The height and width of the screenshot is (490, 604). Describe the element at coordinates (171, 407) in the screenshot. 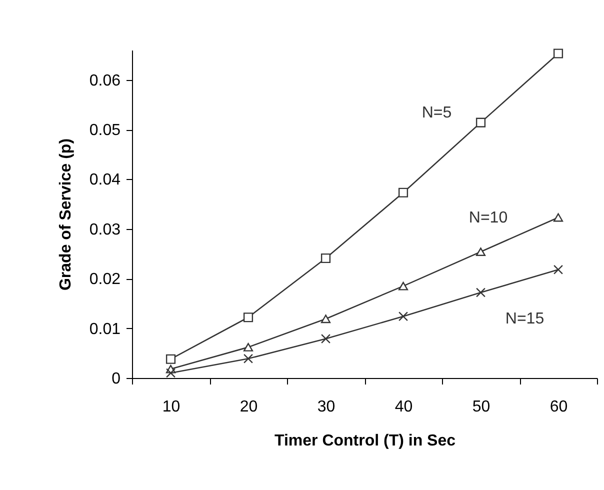

I see `x-tick-label: 10` at that location.